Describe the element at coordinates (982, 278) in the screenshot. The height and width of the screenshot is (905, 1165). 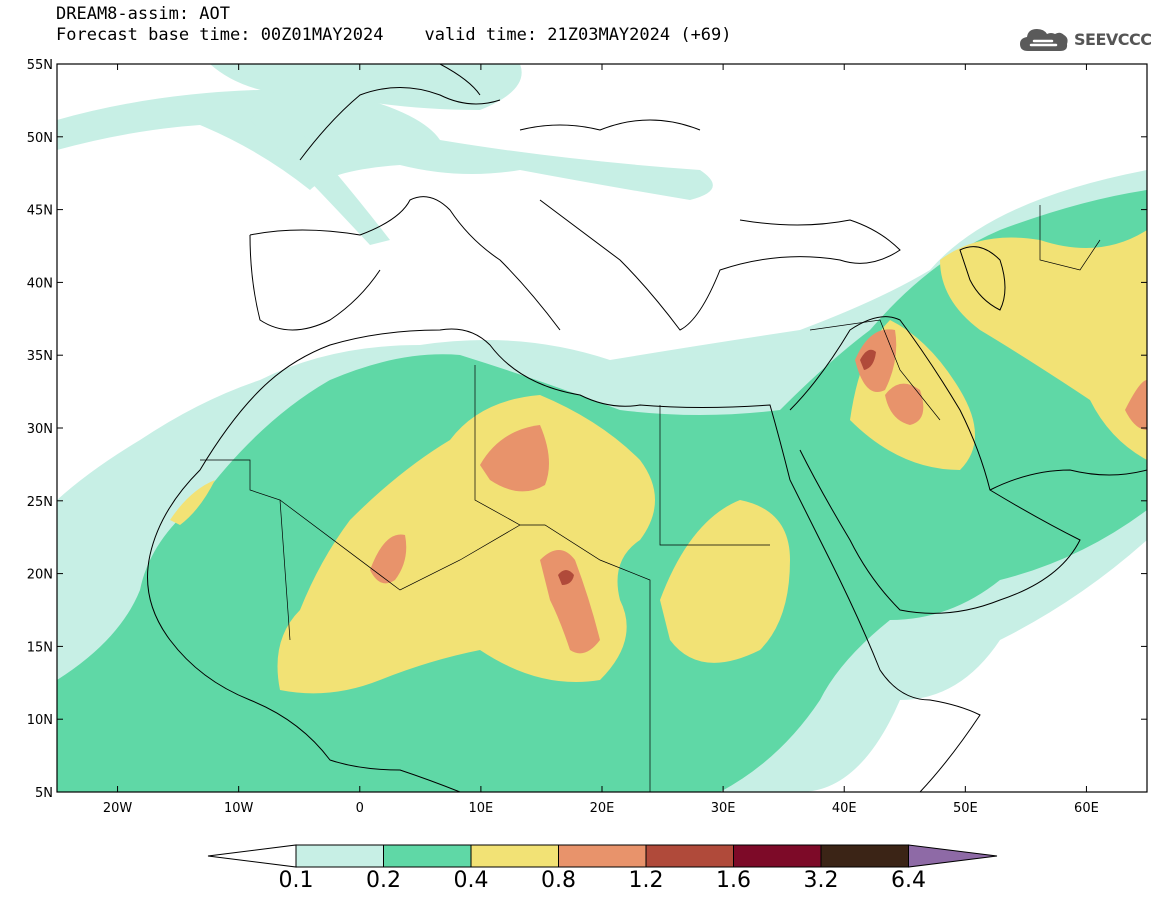
I see `coastline-caspian` at that location.